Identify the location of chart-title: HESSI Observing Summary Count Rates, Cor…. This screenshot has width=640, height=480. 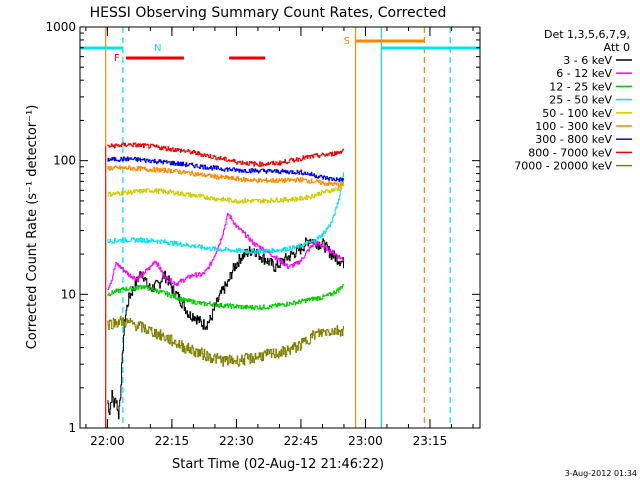
(268, 13).